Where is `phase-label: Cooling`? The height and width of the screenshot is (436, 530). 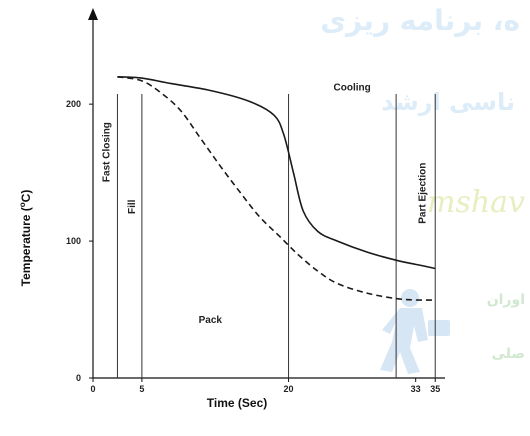
phase-label: Cooling is located at coordinates (352, 87).